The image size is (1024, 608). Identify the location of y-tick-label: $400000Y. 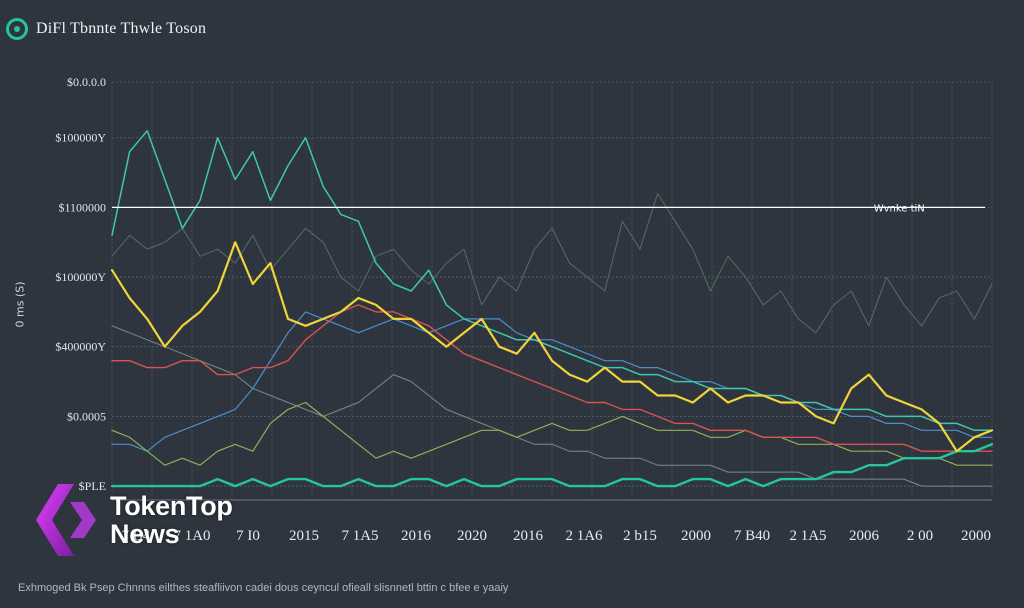
(80, 347).